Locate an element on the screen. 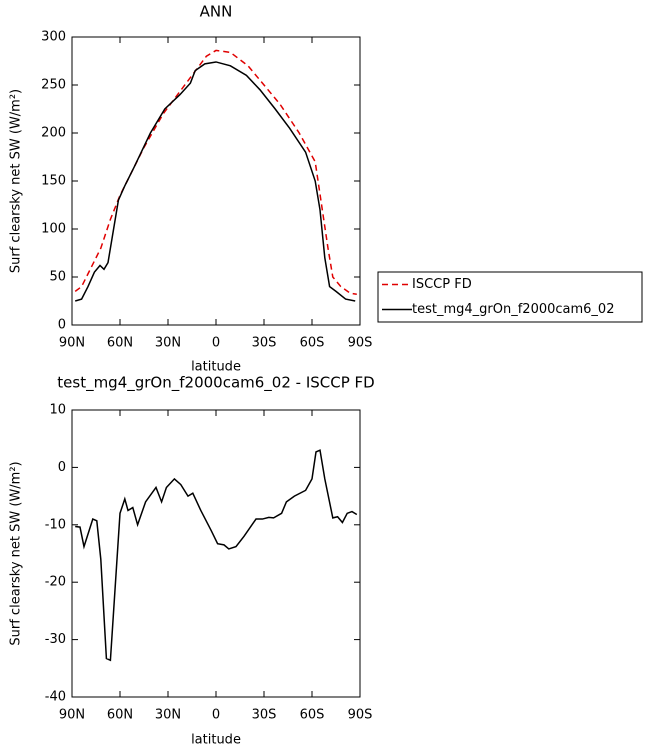 The image size is (648, 749). y-tick-label: 50 is located at coordinates (57, 277).